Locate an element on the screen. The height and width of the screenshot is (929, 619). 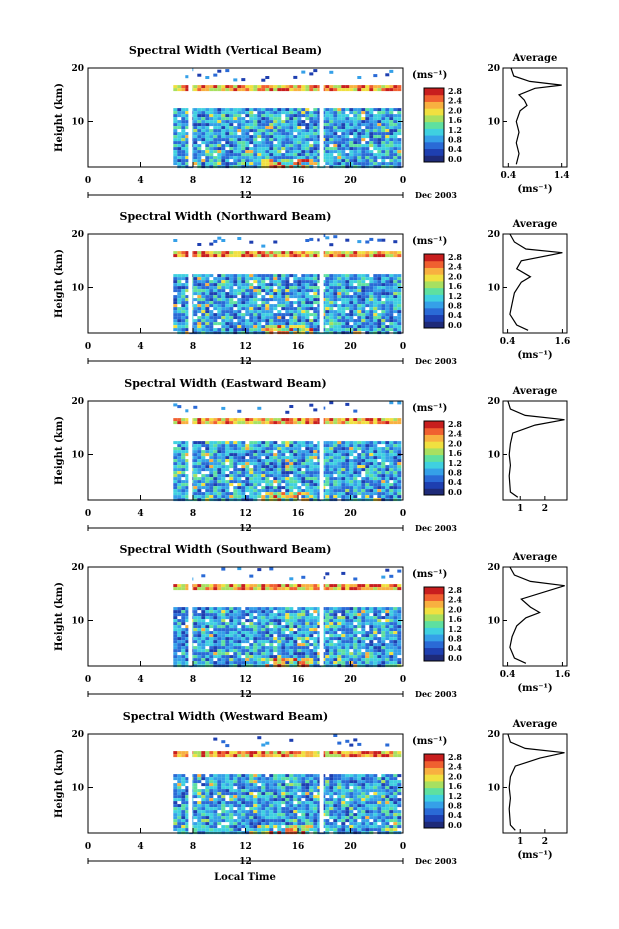
colorbar-swatch is located at coordinates (434, 125).